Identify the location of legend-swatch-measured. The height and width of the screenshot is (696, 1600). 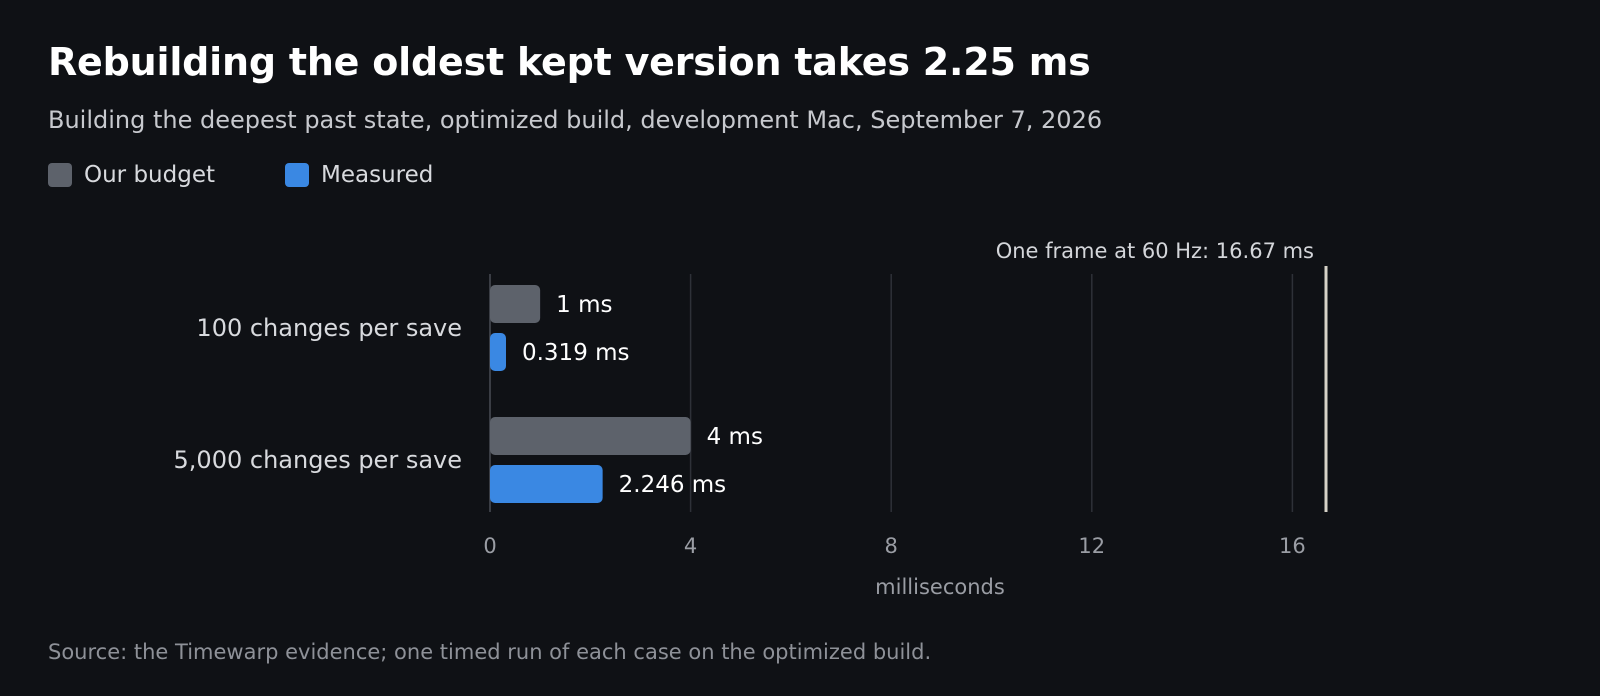
(297, 175).